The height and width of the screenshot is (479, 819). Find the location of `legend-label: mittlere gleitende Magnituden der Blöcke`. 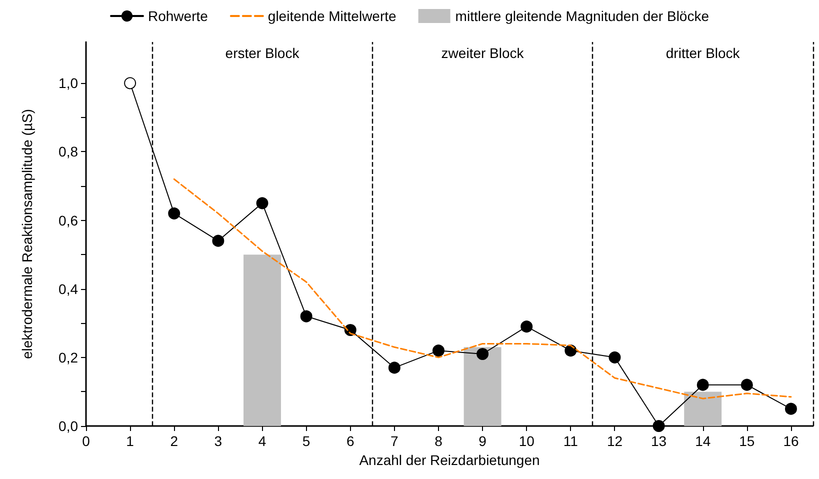

legend-label: mittlere gleitende Magnituden der Blöcke is located at coordinates (582, 16).